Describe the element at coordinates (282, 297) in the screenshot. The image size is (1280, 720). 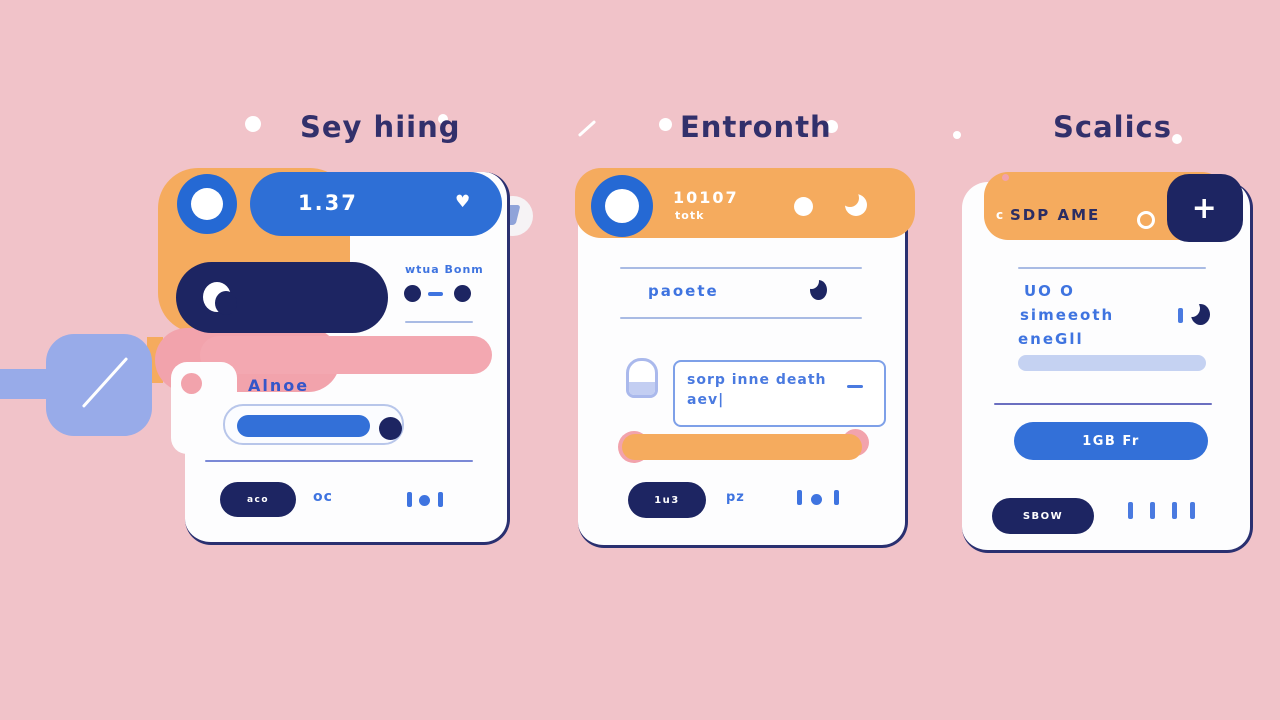
I see `card1-navy-pill` at that location.